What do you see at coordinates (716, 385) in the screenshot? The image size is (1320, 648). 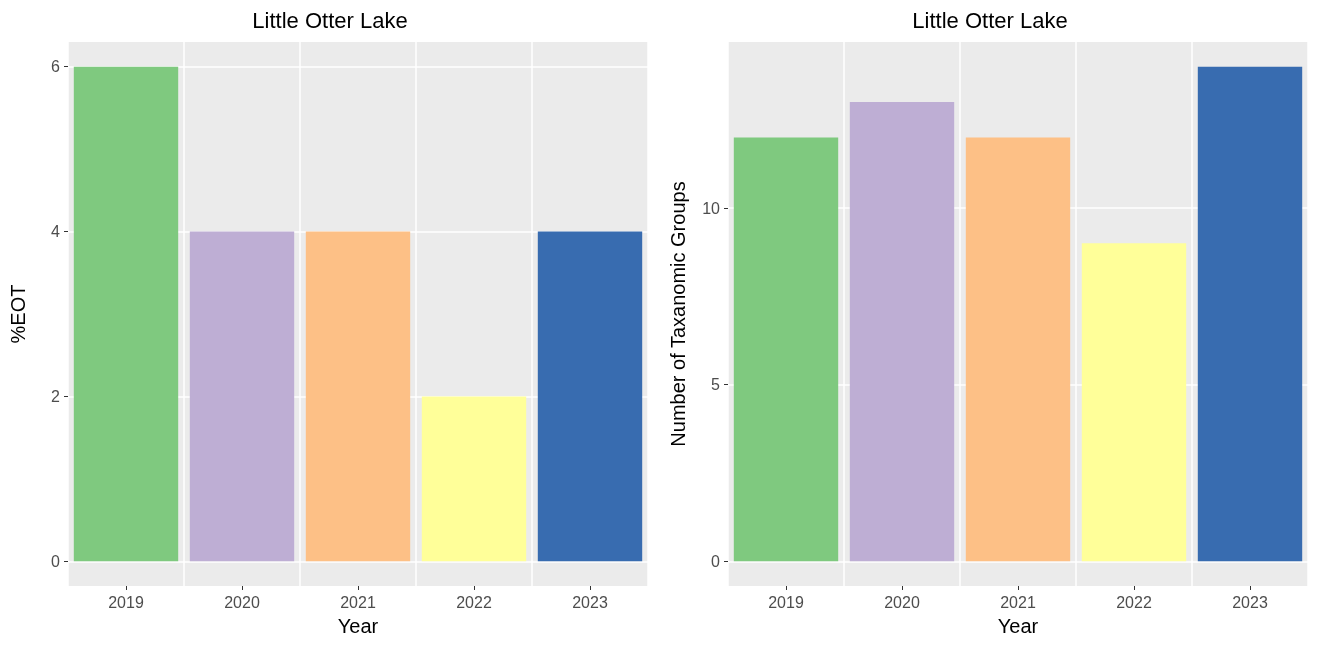 I see `y-tick-label: 5` at bounding box center [716, 385].